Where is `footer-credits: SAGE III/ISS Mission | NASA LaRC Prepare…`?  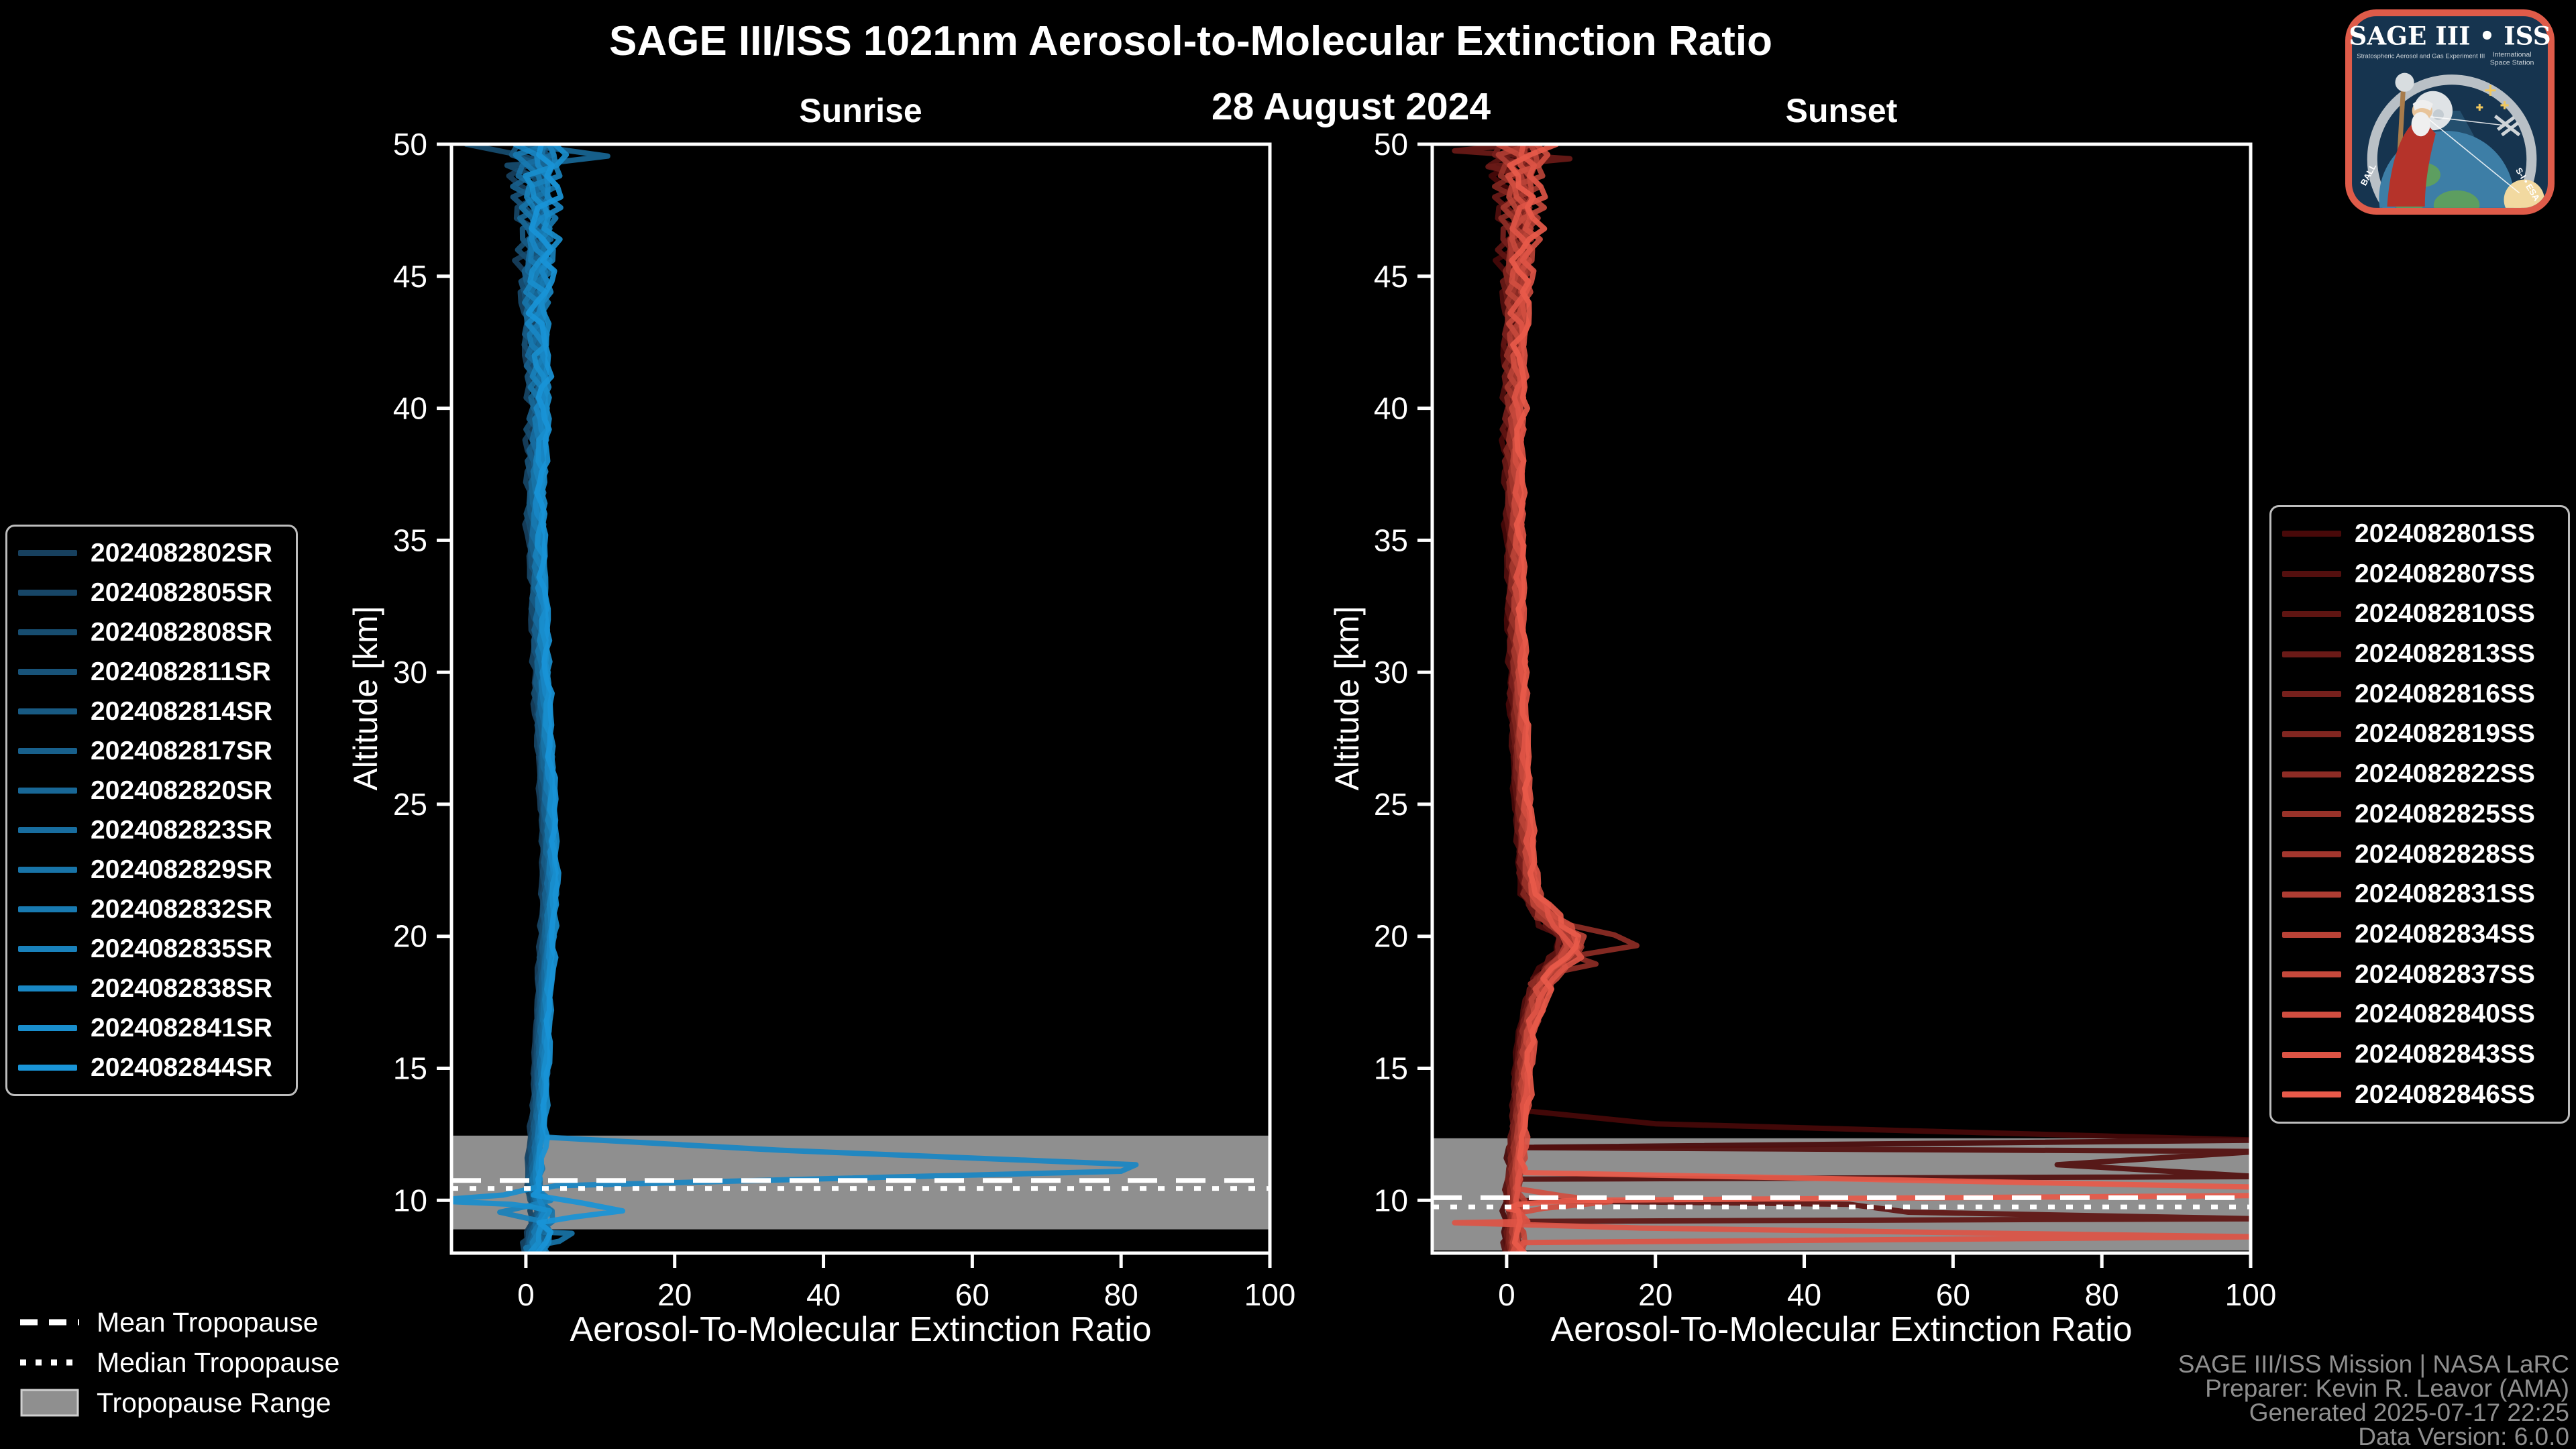 footer-credits: SAGE III/ISS Mission | NASA LaRC Prepare… is located at coordinates (2373, 1400).